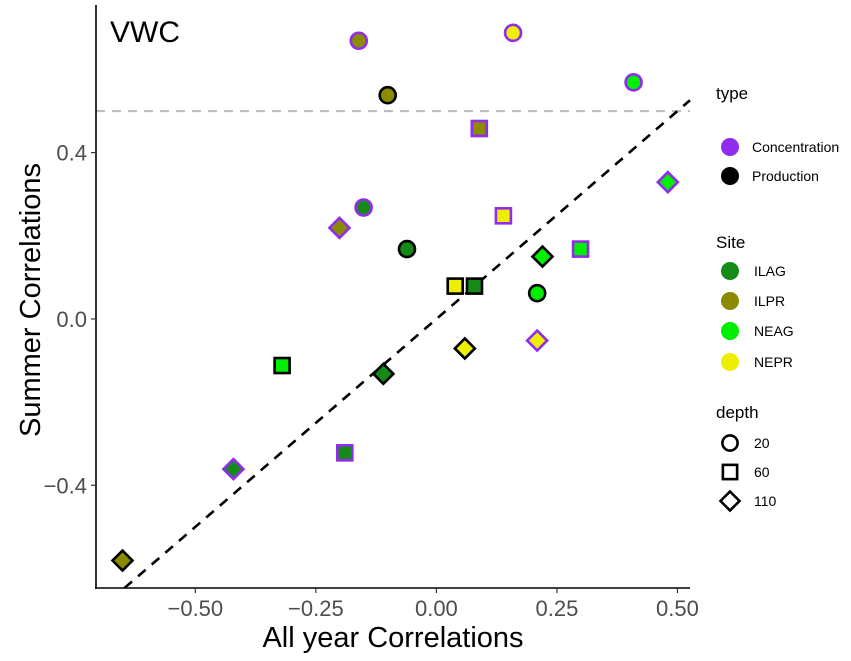  What do you see at coordinates (732, 93) in the screenshot?
I see `legend-title-type: type` at bounding box center [732, 93].